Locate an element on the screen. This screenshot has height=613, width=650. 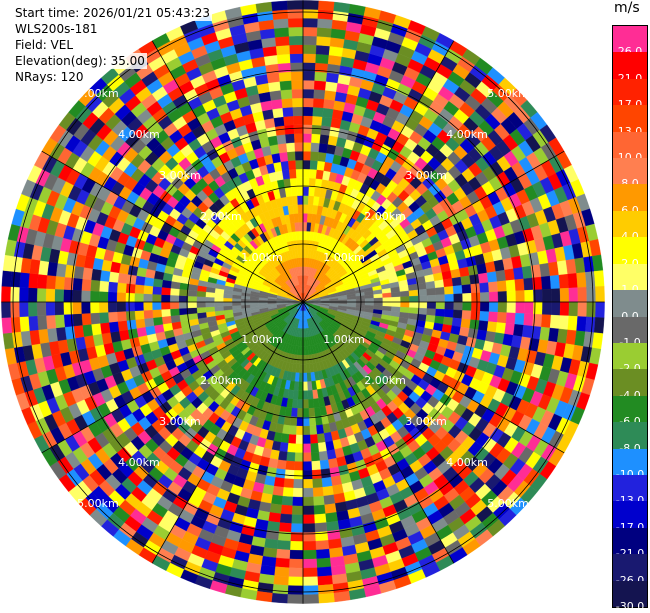
instrument-text: WLS200s-181 is located at coordinates (56, 29).